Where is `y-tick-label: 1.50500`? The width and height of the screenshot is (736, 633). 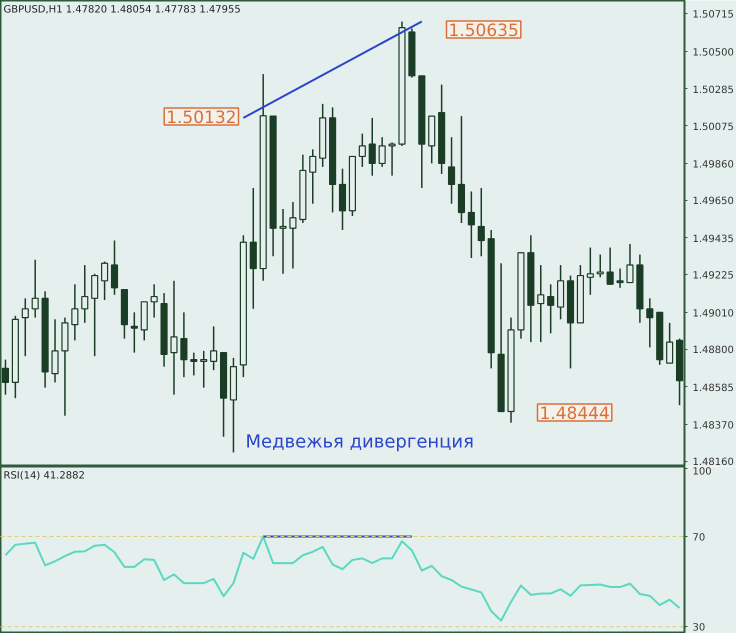
y-tick-label: 1.50500 is located at coordinates (713, 52).